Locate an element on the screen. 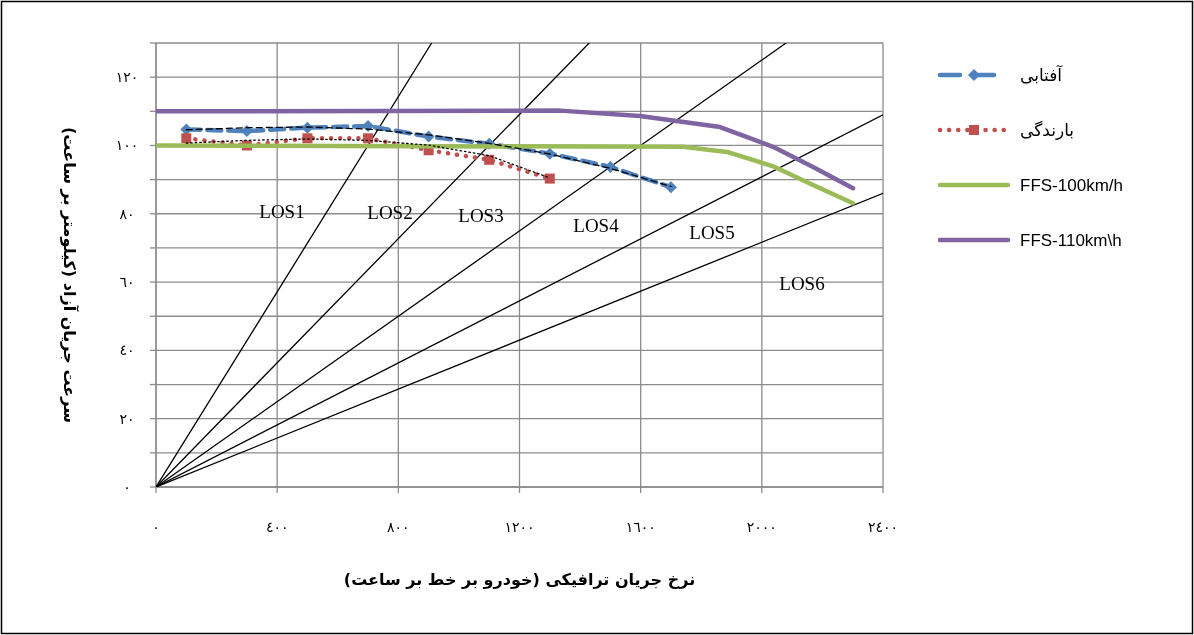 This screenshot has height=635, width=1194. legend-label: FFS-100km/h is located at coordinates (1071, 185).